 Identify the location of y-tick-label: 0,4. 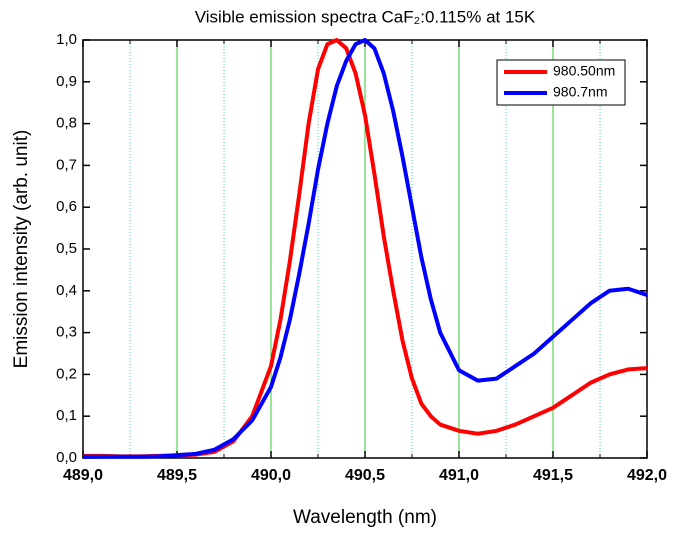
(66, 290).